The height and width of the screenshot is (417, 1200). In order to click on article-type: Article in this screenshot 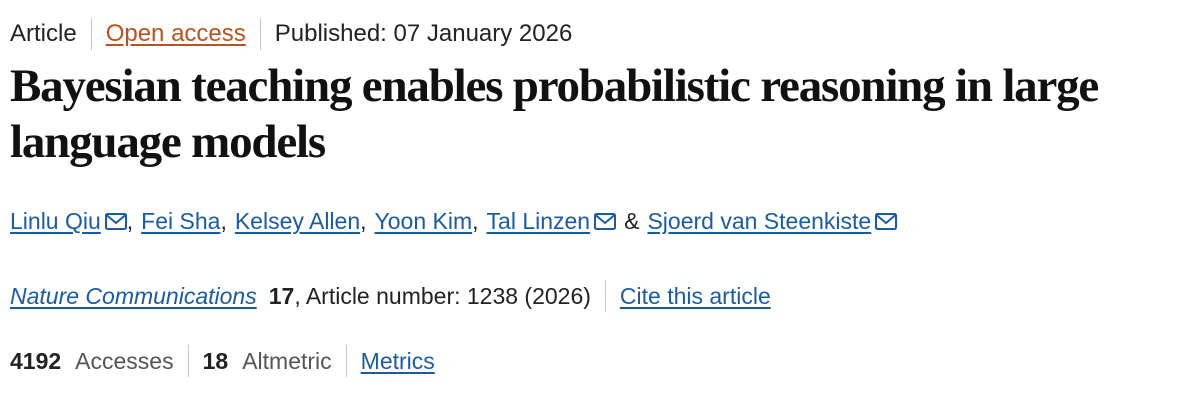, I will do `click(43, 33)`.